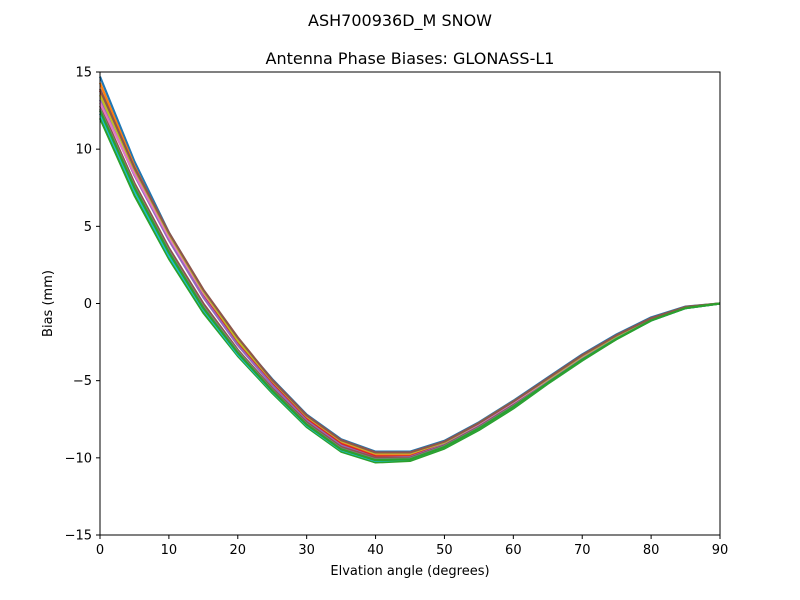 This screenshot has height=600, width=800. I want to click on chart-title: Antenna Phase Biases: GLONASS-L1, so click(410, 58).